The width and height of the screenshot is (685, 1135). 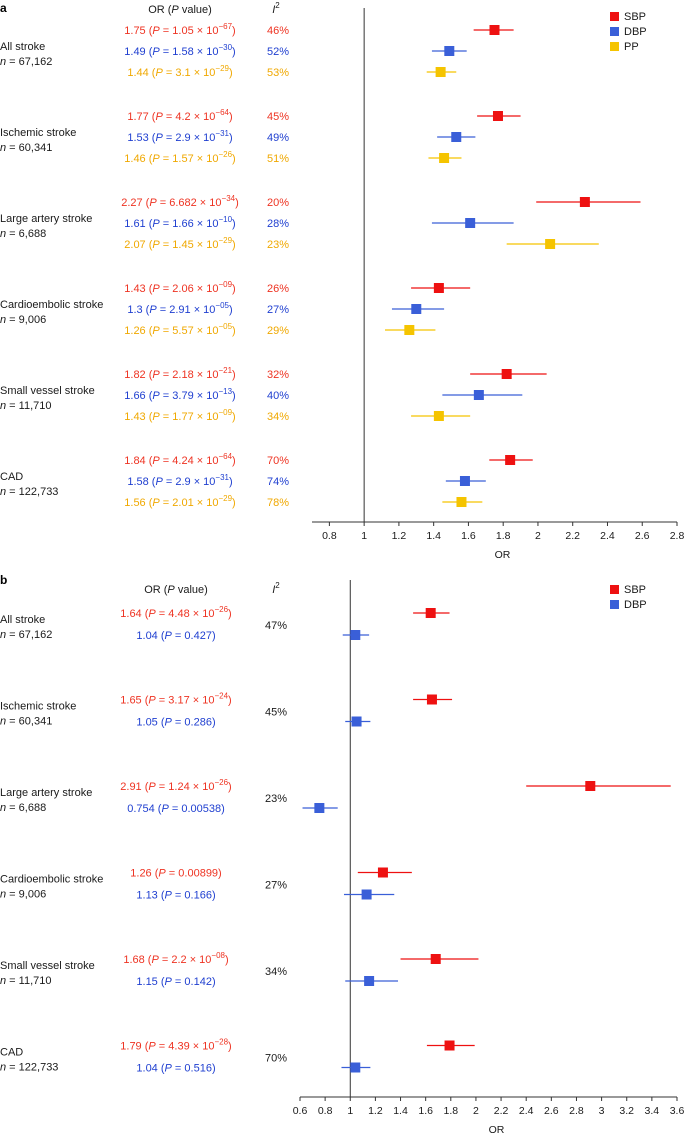 I want to click on p-mantissa: = 3.79 × 10, so click(x=189, y=396).